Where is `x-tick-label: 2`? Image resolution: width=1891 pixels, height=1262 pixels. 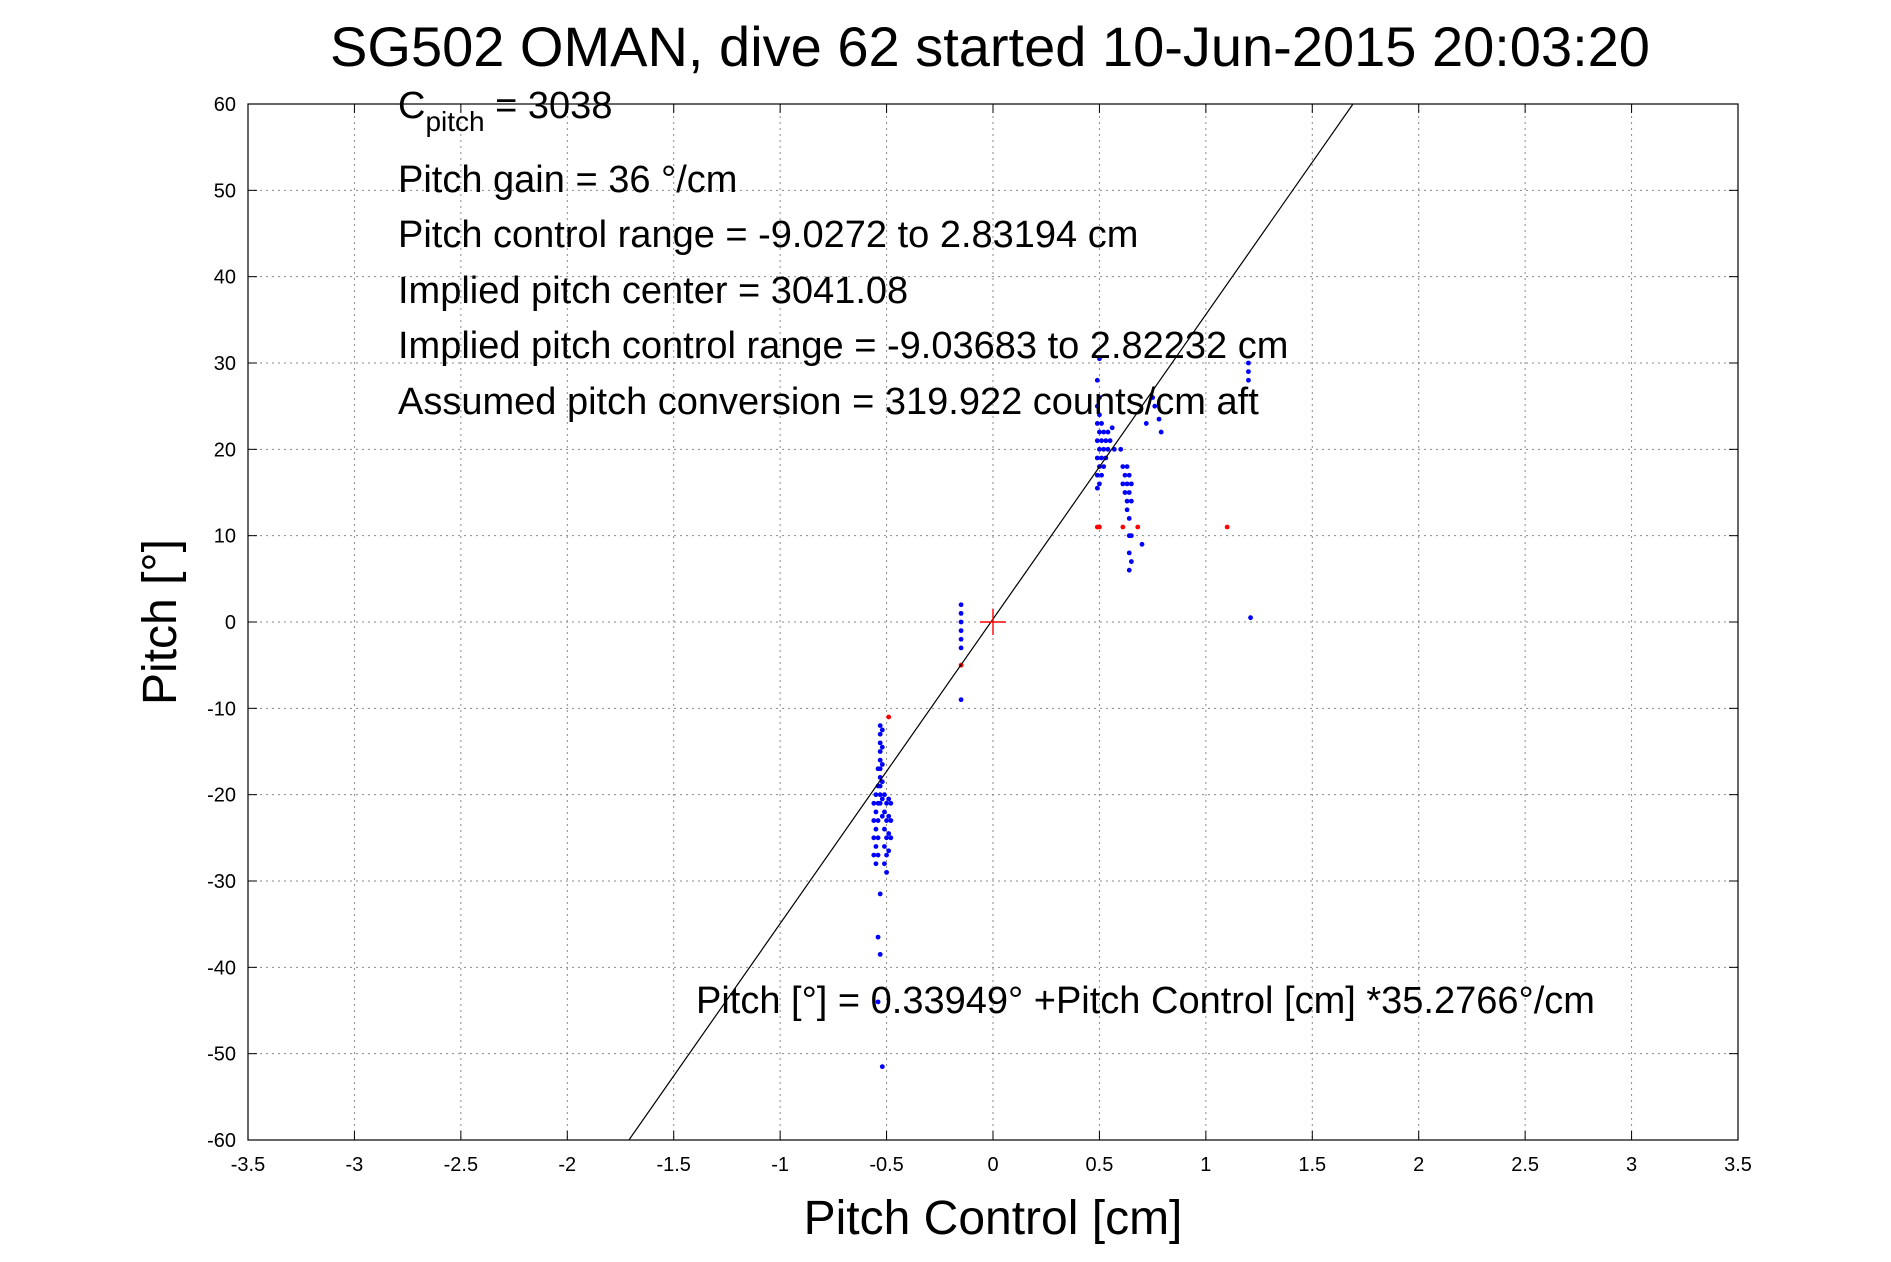 x-tick-label: 2 is located at coordinates (1418, 1165).